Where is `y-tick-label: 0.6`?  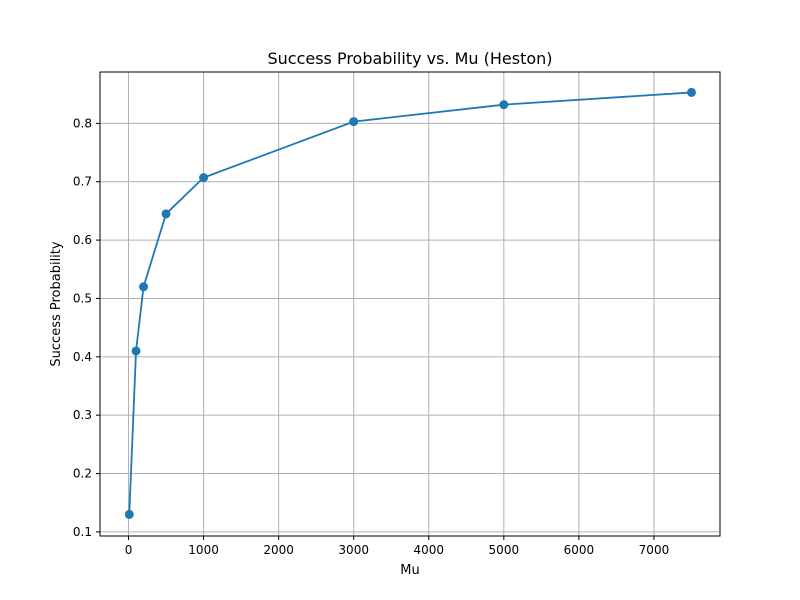
y-tick-label: 0.6 is located at coordinates (82, 240).